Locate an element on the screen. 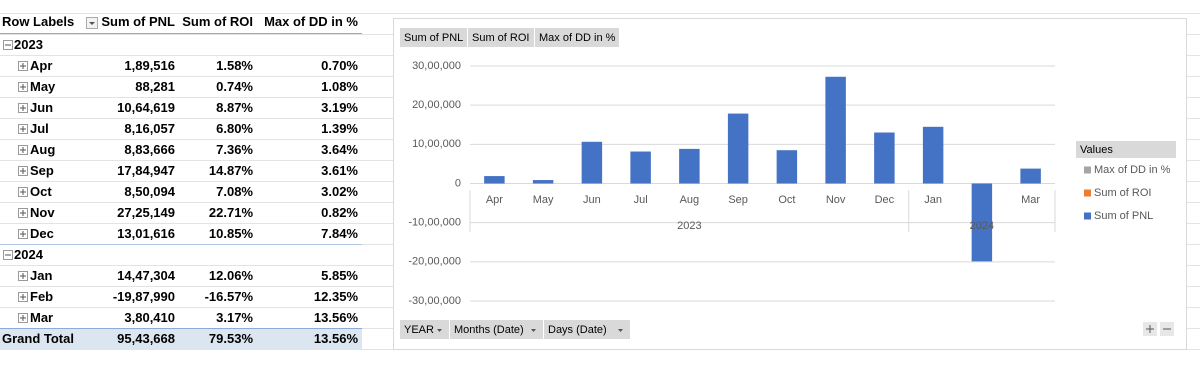 The image size is (1200, 366). cell-value: 3.19% is located at coordinates (339, 107).